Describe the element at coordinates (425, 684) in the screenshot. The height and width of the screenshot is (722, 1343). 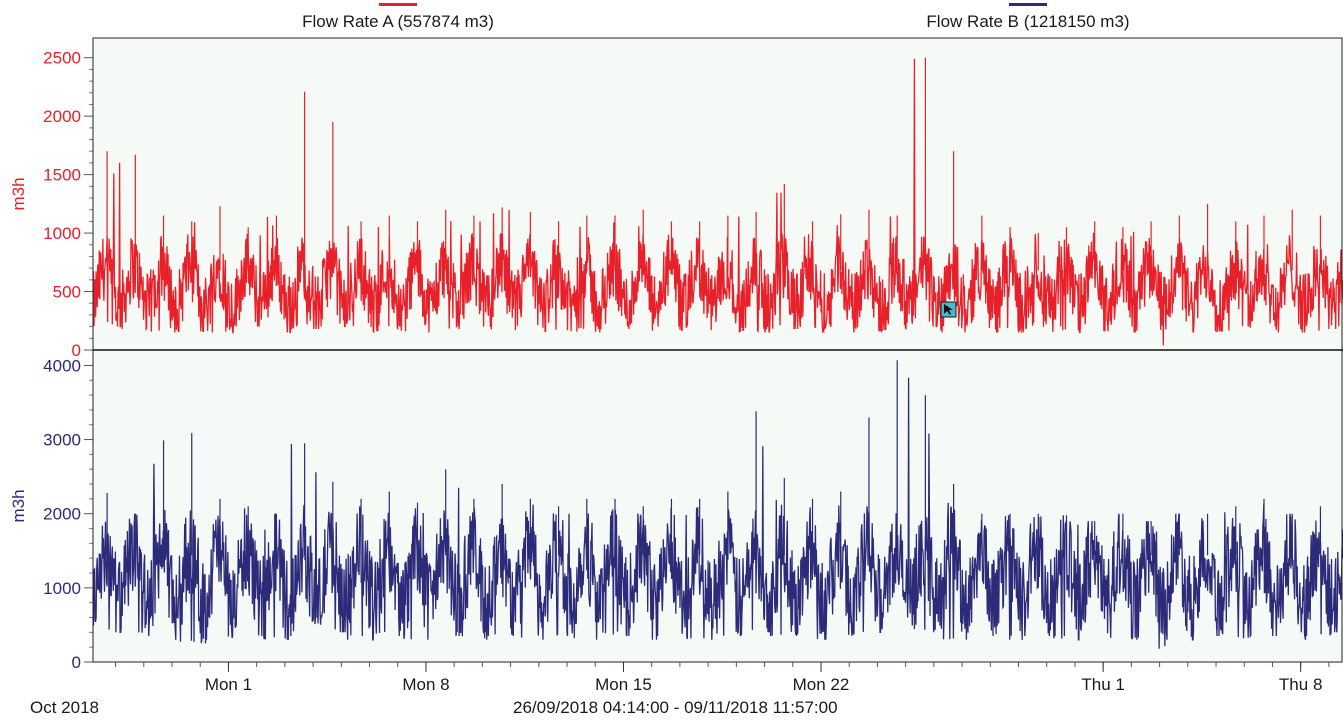
I see `x-tick-label: Mon 8` at that location.